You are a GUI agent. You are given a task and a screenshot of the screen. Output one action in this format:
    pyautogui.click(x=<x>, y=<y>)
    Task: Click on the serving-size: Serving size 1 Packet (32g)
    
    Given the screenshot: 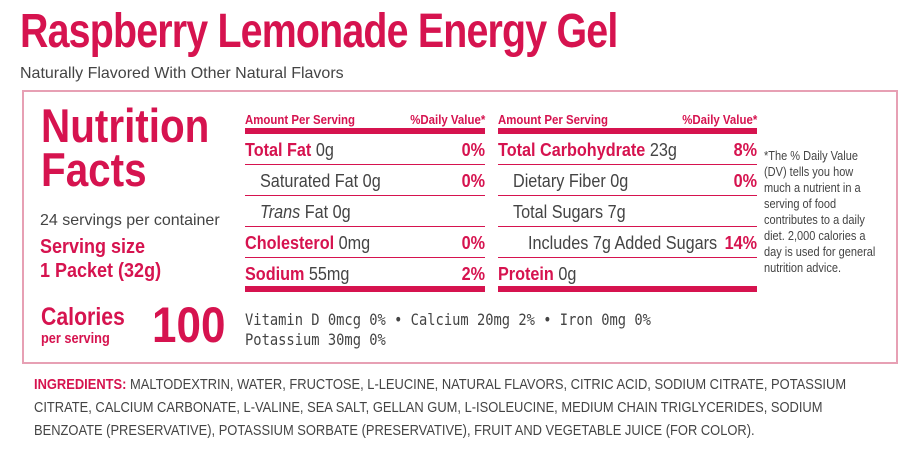 What is the action you would take?
    pyautogui.click(x=101, y=259)
    